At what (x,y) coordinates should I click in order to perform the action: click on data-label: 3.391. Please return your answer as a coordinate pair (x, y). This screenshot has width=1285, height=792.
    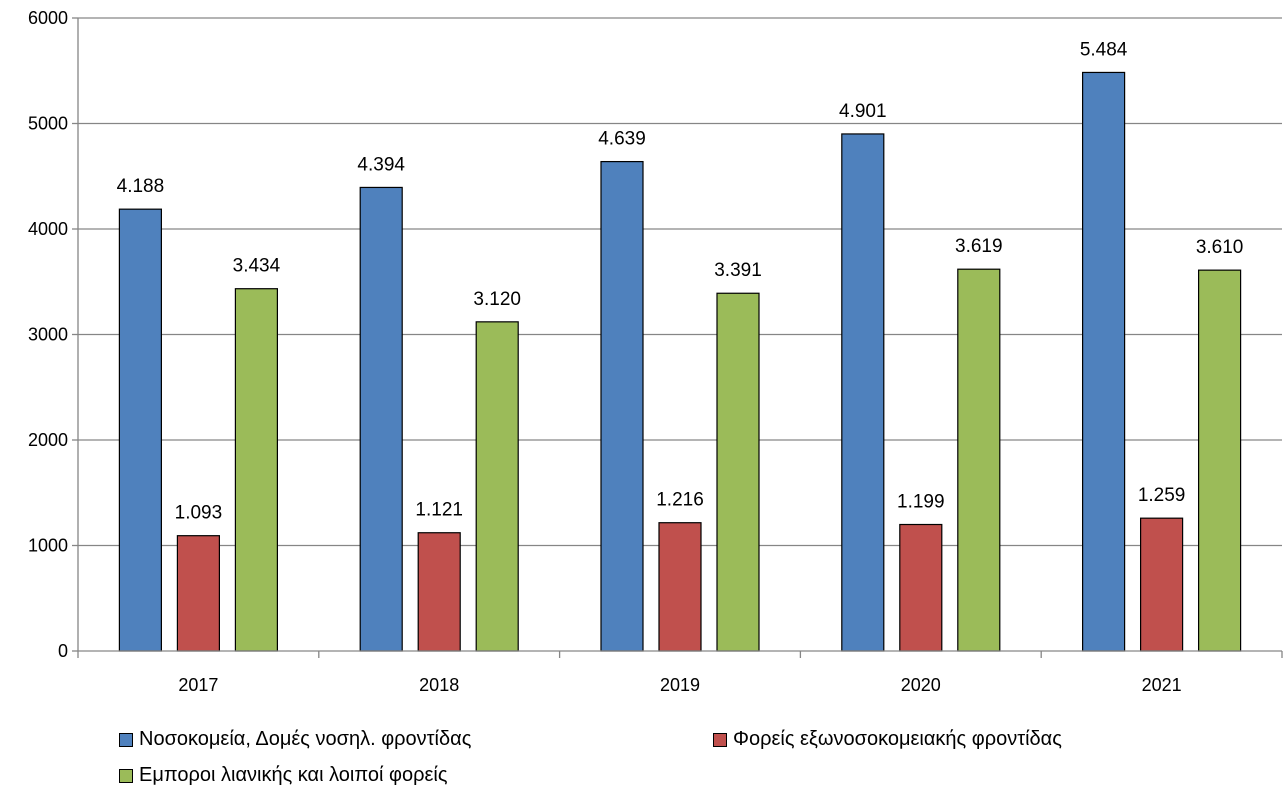
    Looking at the image, I should click on (738, 270).